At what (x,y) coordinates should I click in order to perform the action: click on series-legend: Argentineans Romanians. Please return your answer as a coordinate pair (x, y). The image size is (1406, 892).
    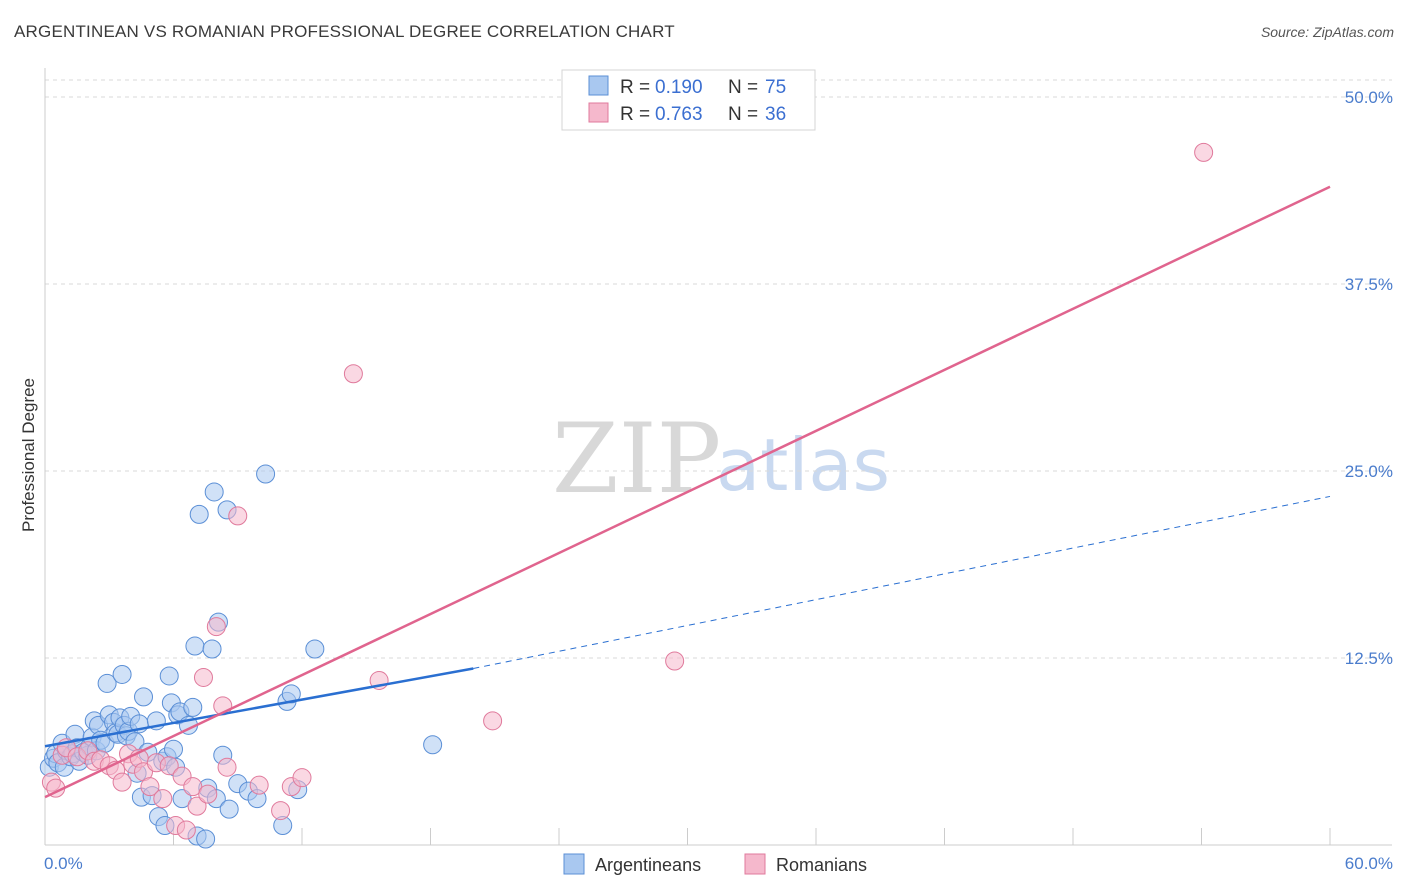
    Looking at the image, I should click on (715, 864).